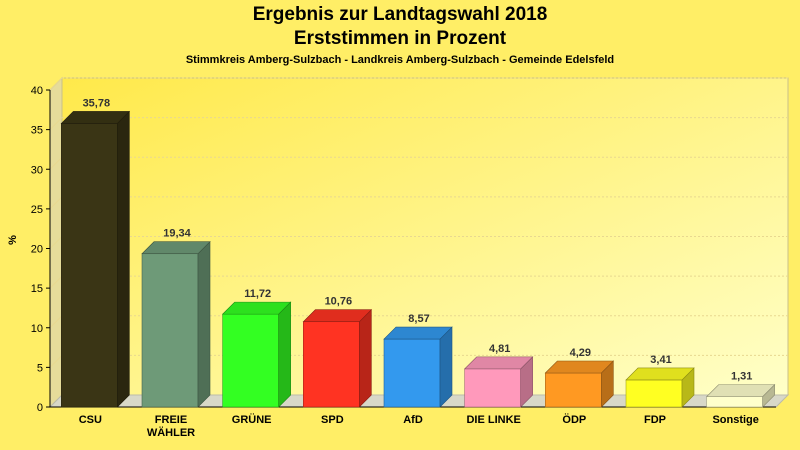 Image resolution: width=800 pixels, height=450 pixels. What do you see at coordinates (413, 420) in the screenshot?
I see `x-tick-label: AfD` at bounding box center [413, 420].